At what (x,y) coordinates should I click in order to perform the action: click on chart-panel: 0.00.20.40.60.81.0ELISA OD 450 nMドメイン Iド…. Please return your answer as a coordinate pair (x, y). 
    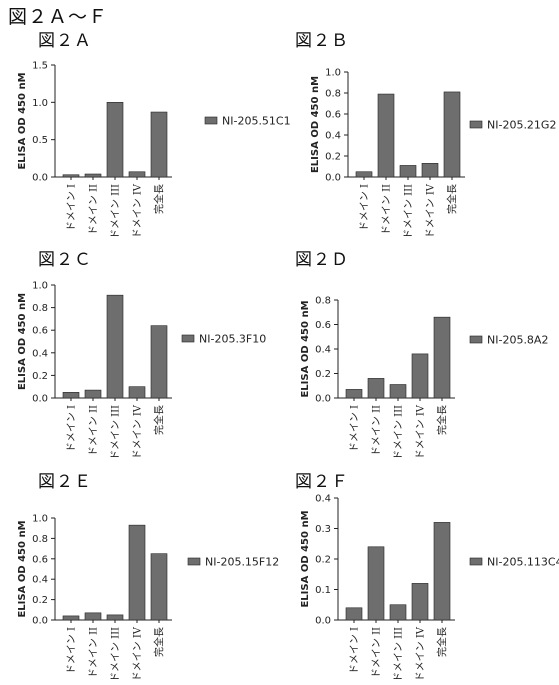
    Looking at the image, I should click on (141, 371).